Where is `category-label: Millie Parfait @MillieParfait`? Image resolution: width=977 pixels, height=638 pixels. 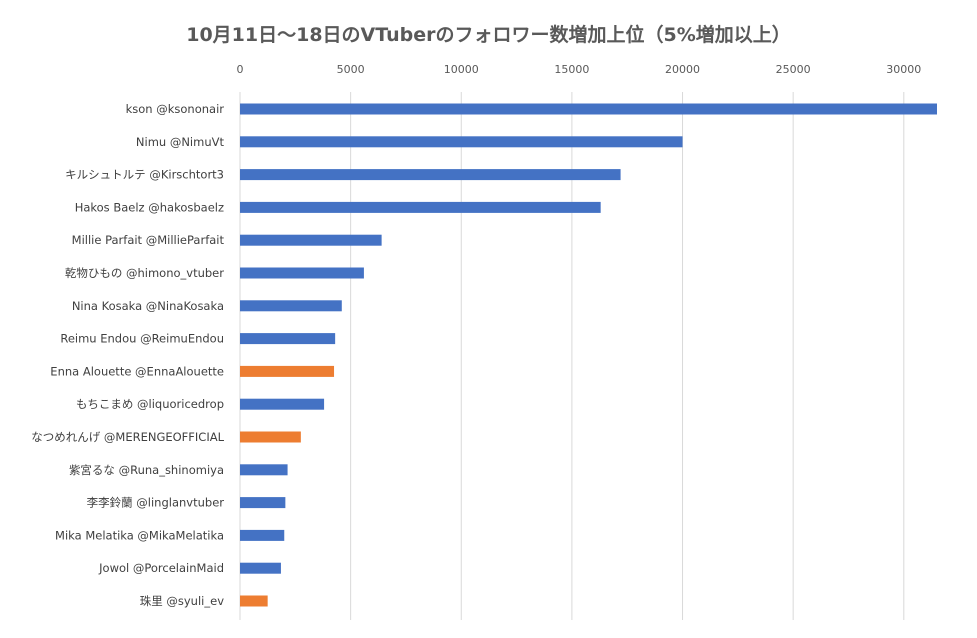
category-label: Millie Parfait @MillieParfait is located at coordinates (148, 240).